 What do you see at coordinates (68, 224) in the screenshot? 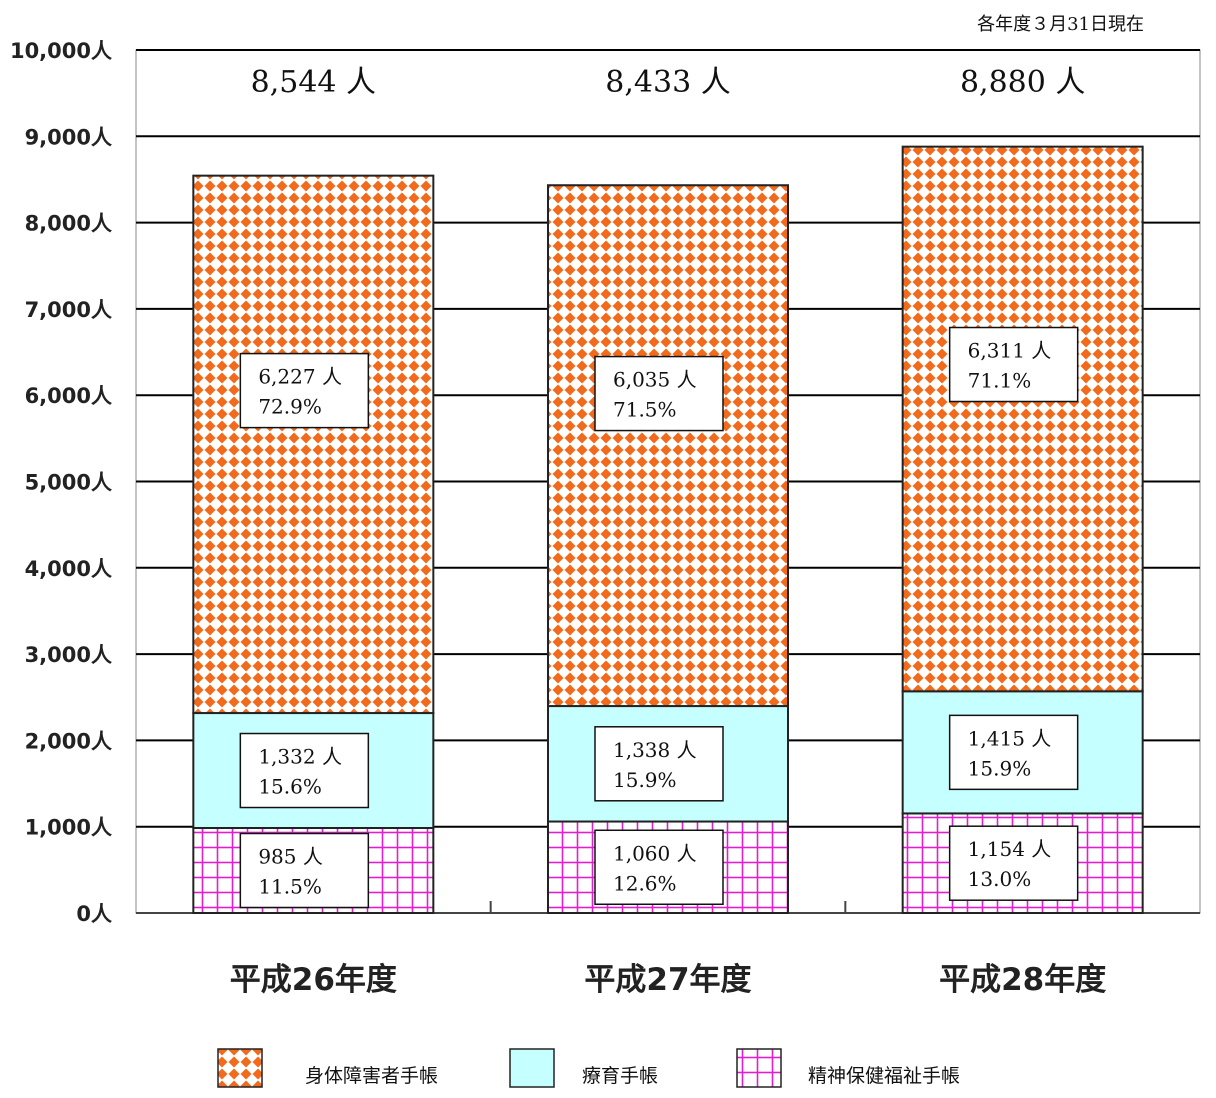
I see `y-tick-label: 8,000人` at bounding box center [68, 224].